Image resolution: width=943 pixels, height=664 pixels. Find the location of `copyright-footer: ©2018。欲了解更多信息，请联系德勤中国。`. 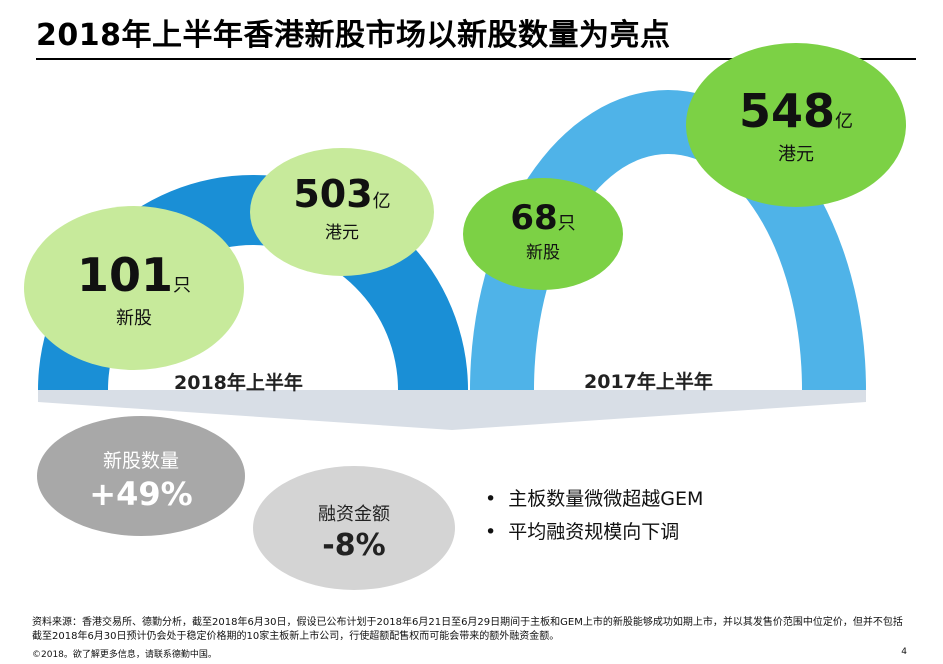

copyright-footer: ©2018。欲了解更多信息，请联系德勤中国。 is located at coordinates (124, 655).